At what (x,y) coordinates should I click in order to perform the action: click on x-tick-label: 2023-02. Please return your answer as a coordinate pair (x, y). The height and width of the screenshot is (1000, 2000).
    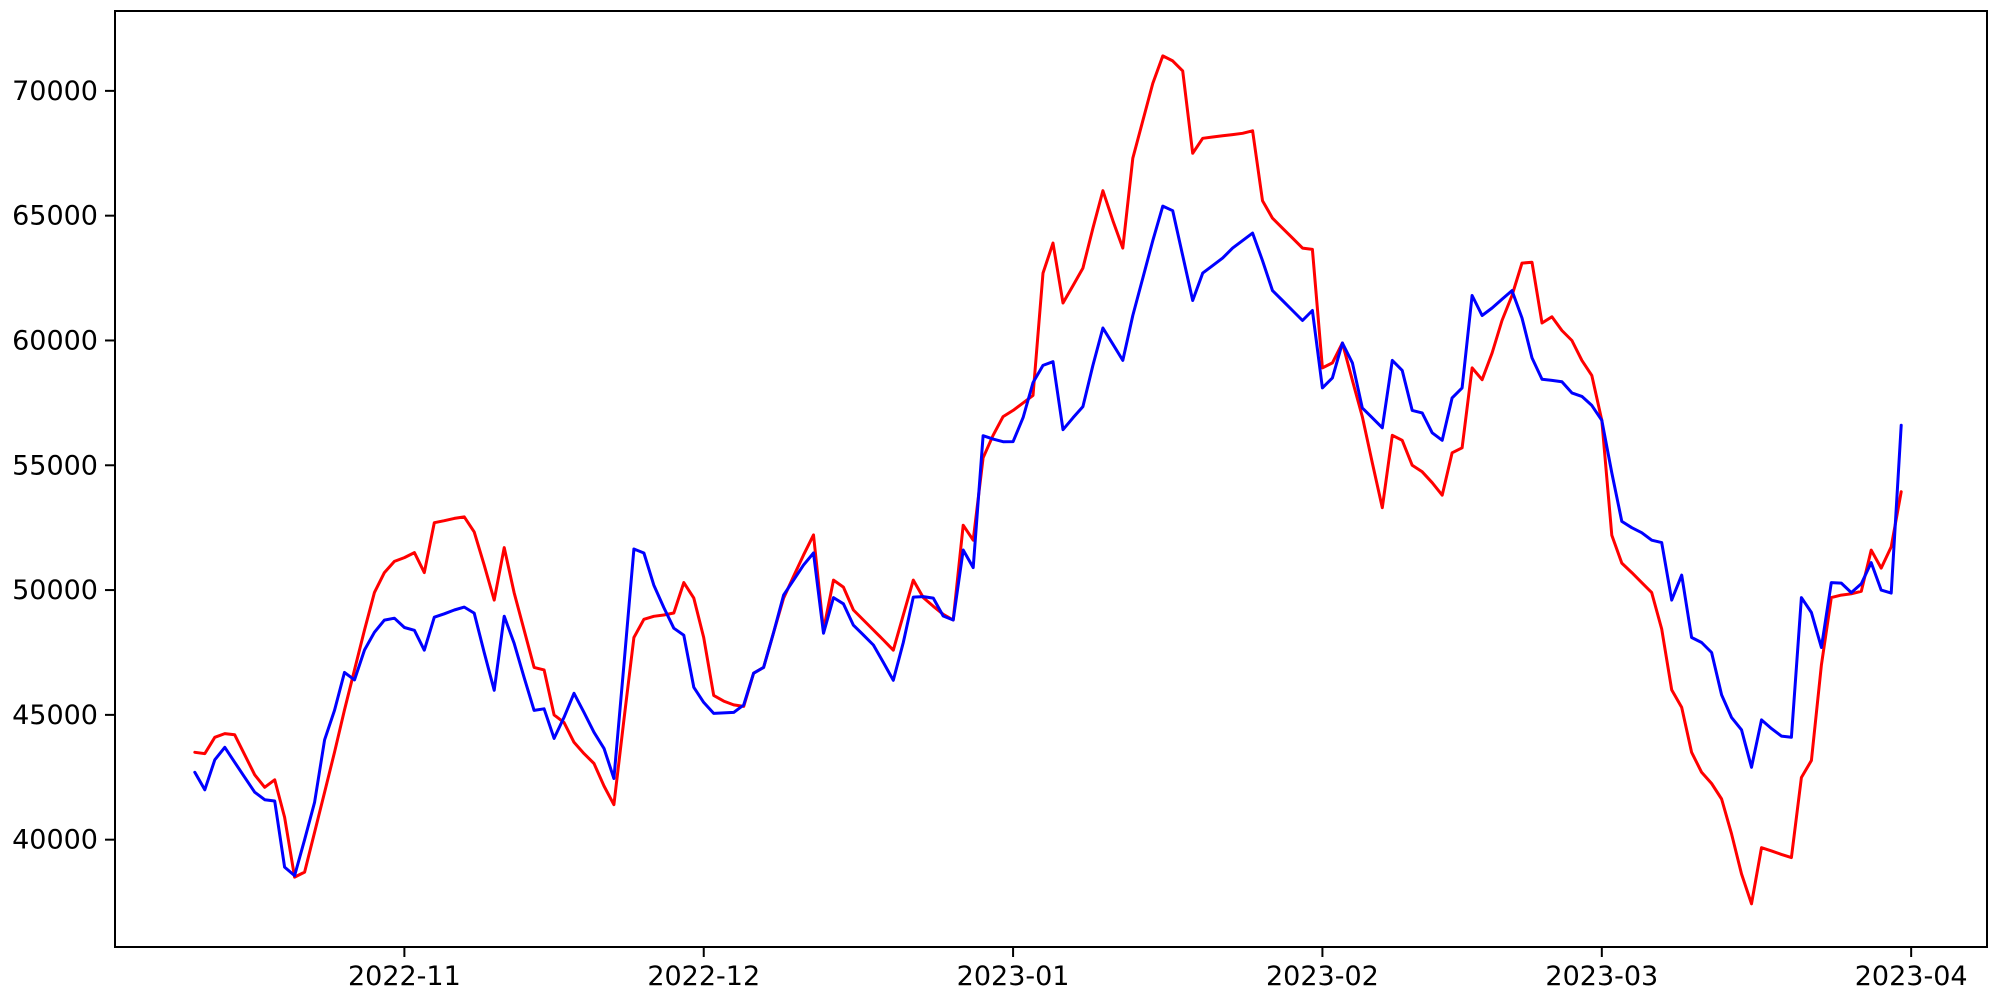
    Looking at the image, I should click on (1322, 976).